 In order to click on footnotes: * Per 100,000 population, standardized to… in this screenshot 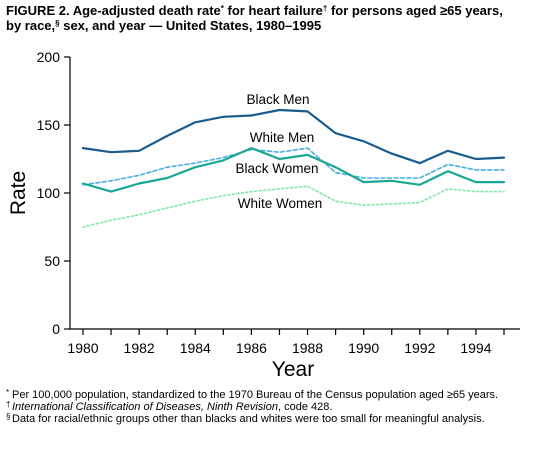, I will do `click(275, 406)`.